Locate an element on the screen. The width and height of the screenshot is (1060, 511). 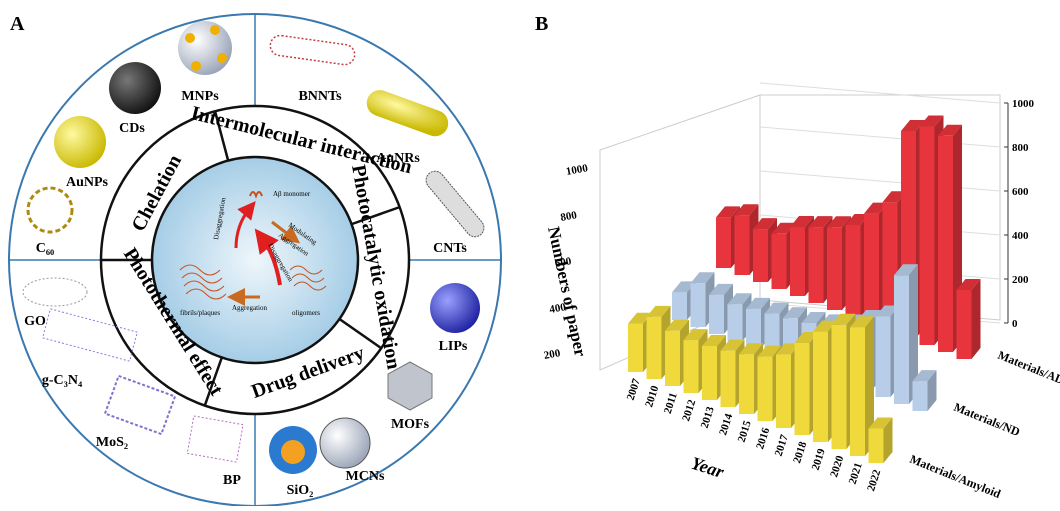
material-label: AuNRs is located at coordinates (398, 158).